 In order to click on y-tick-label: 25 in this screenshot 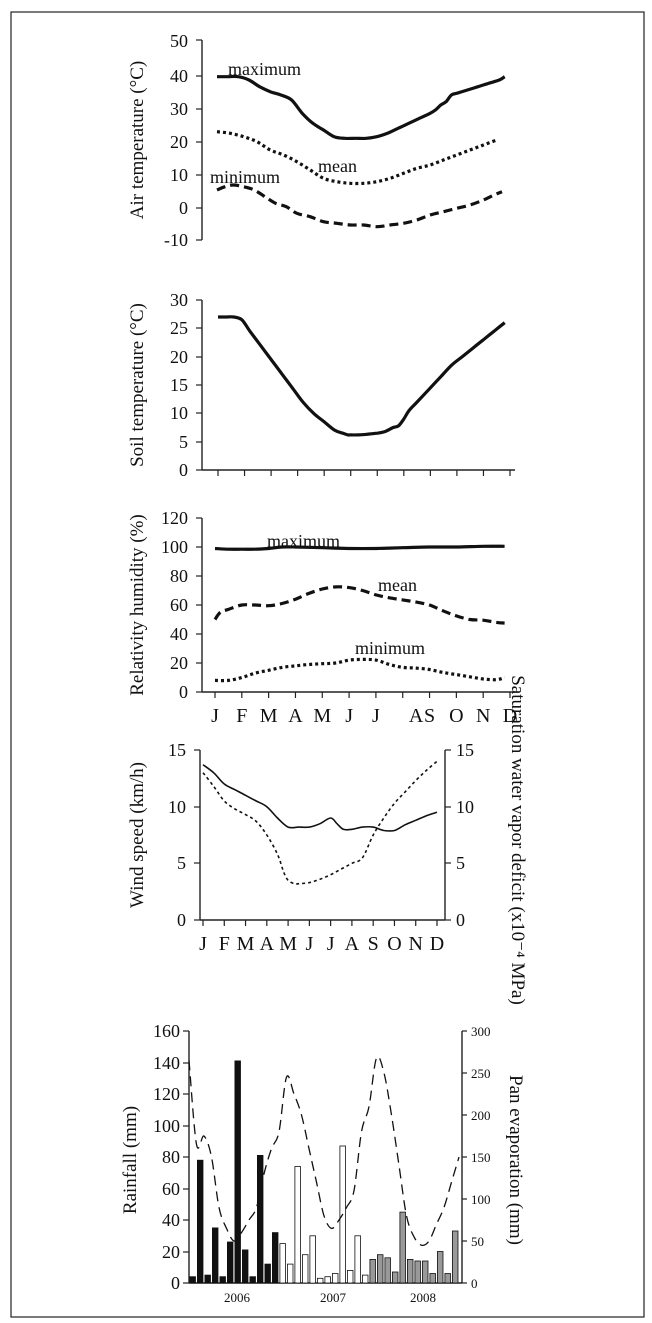, I will do `click(179, 328)`.